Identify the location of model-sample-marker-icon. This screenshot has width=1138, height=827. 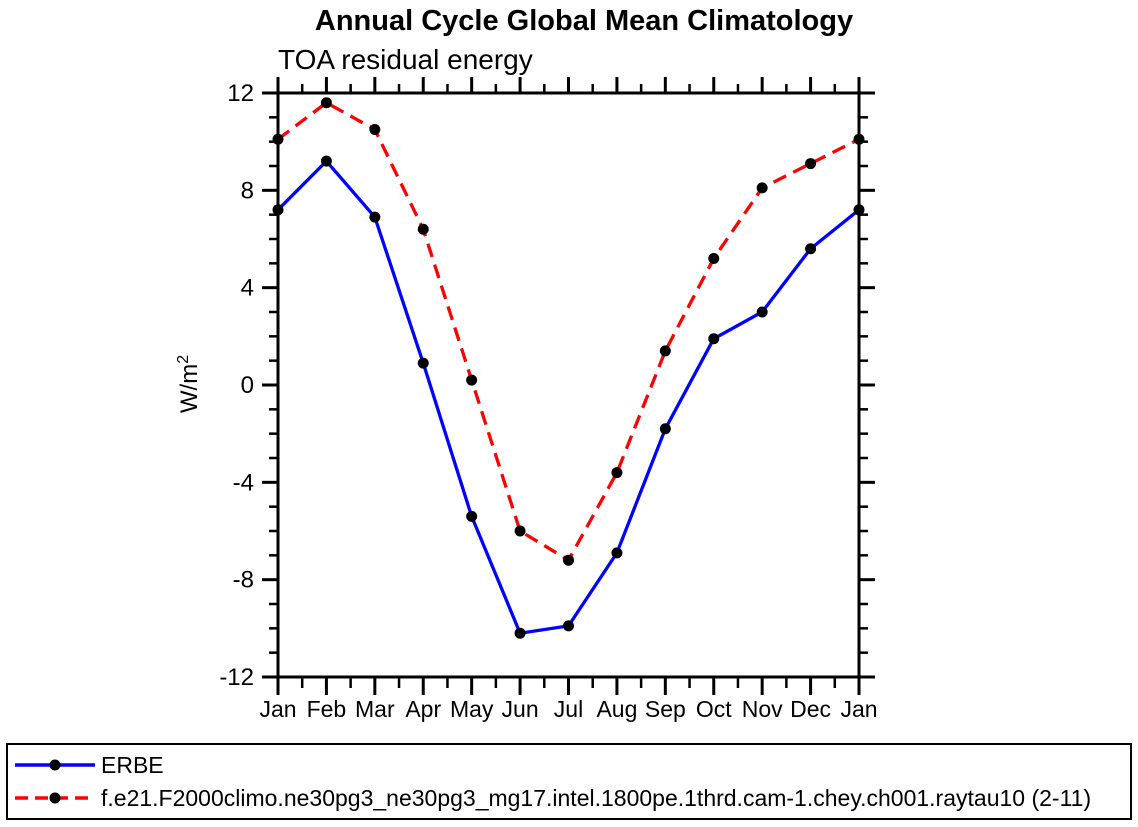
(55, 798).